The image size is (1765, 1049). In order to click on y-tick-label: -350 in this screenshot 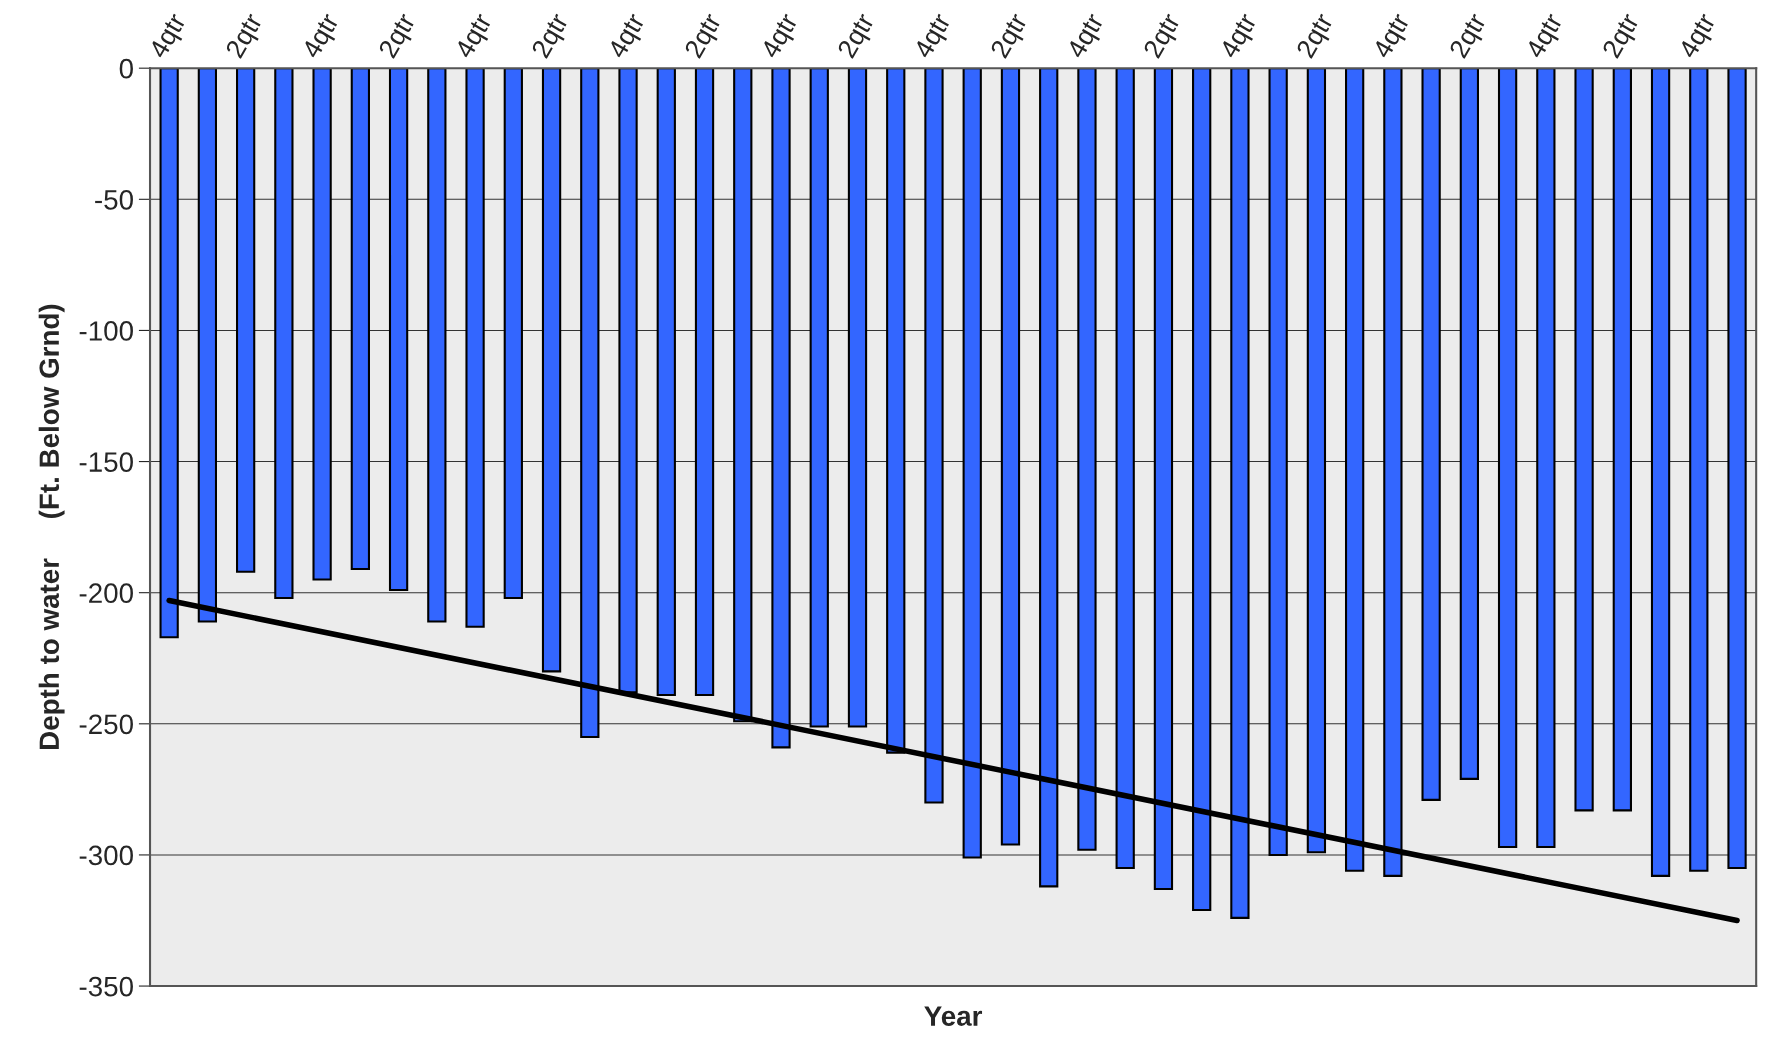, I will do `click(106, 986)`.